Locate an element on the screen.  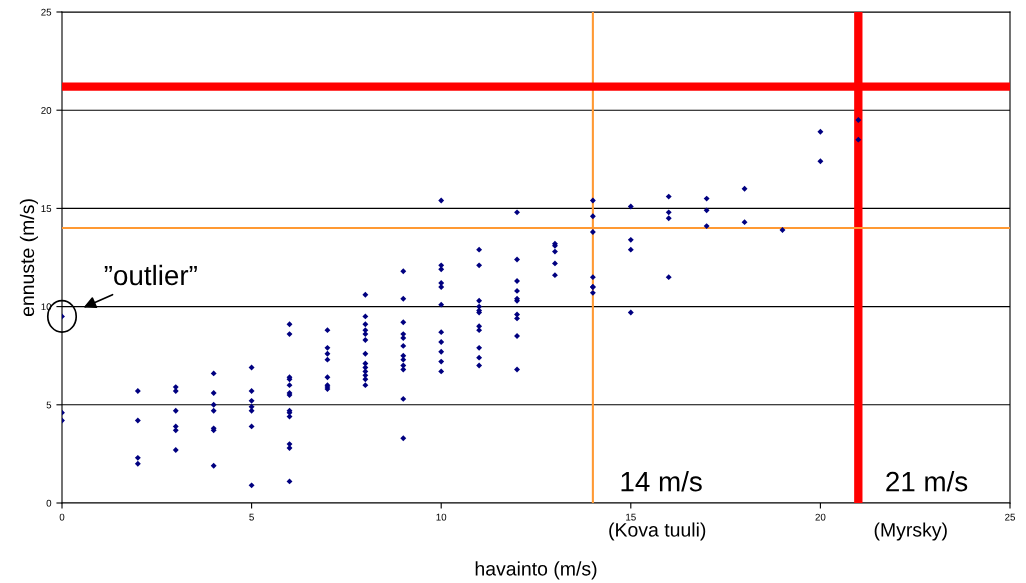
x-tick-label: 5 is located at coordinates (251, 517).